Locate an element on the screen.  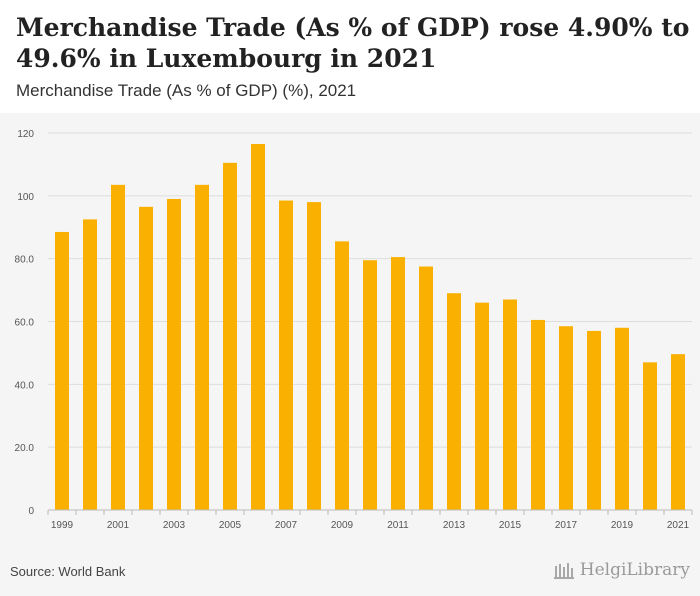
bar-2015 is located at coordinates (510, 404).